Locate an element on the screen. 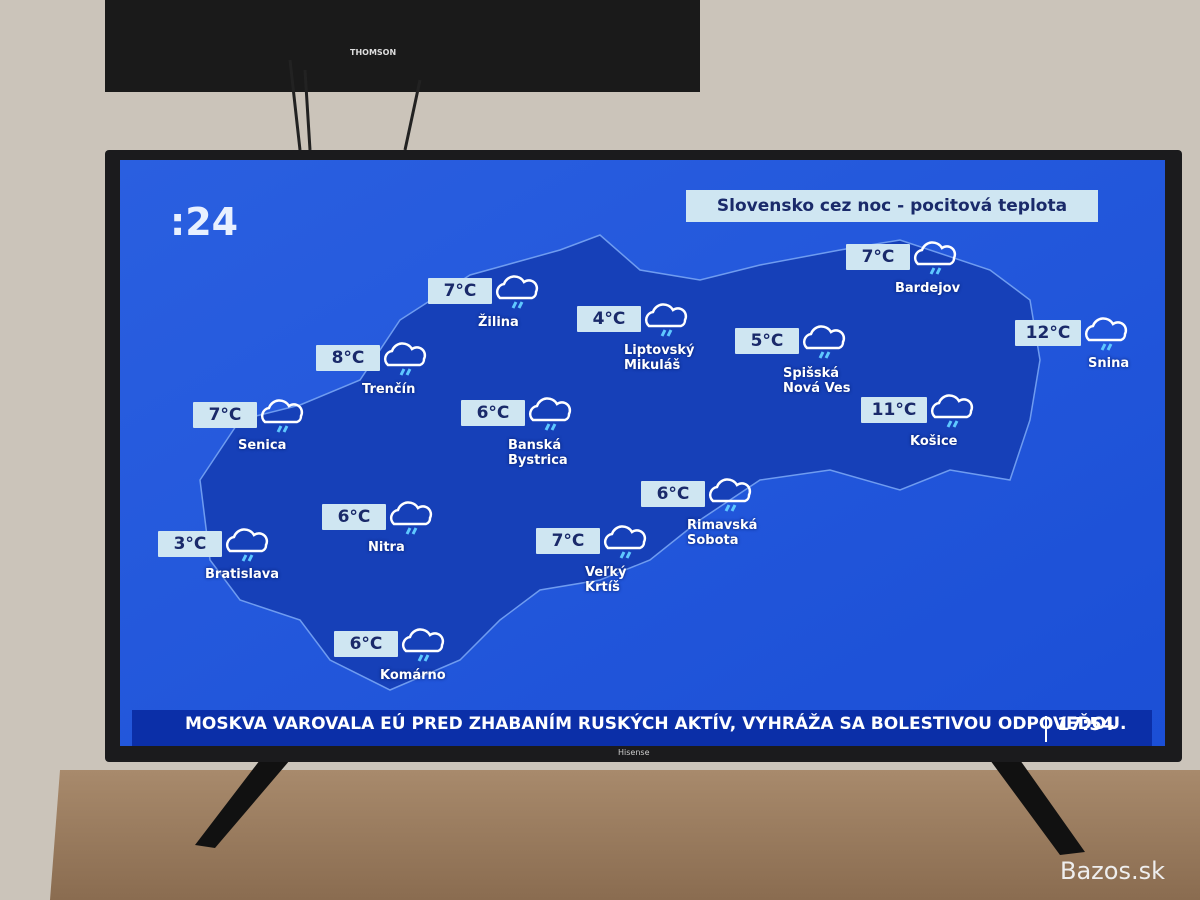  city-name: Košice is located at coordinates (934, 441).